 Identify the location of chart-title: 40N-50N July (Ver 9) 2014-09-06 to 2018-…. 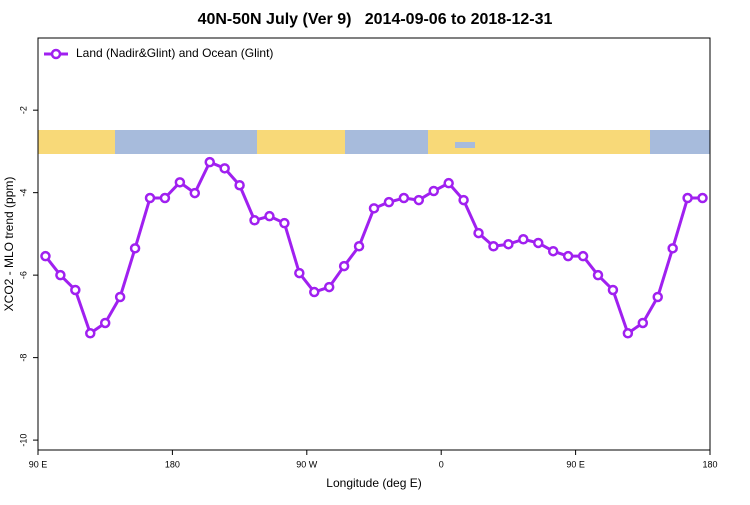
(375, 19).